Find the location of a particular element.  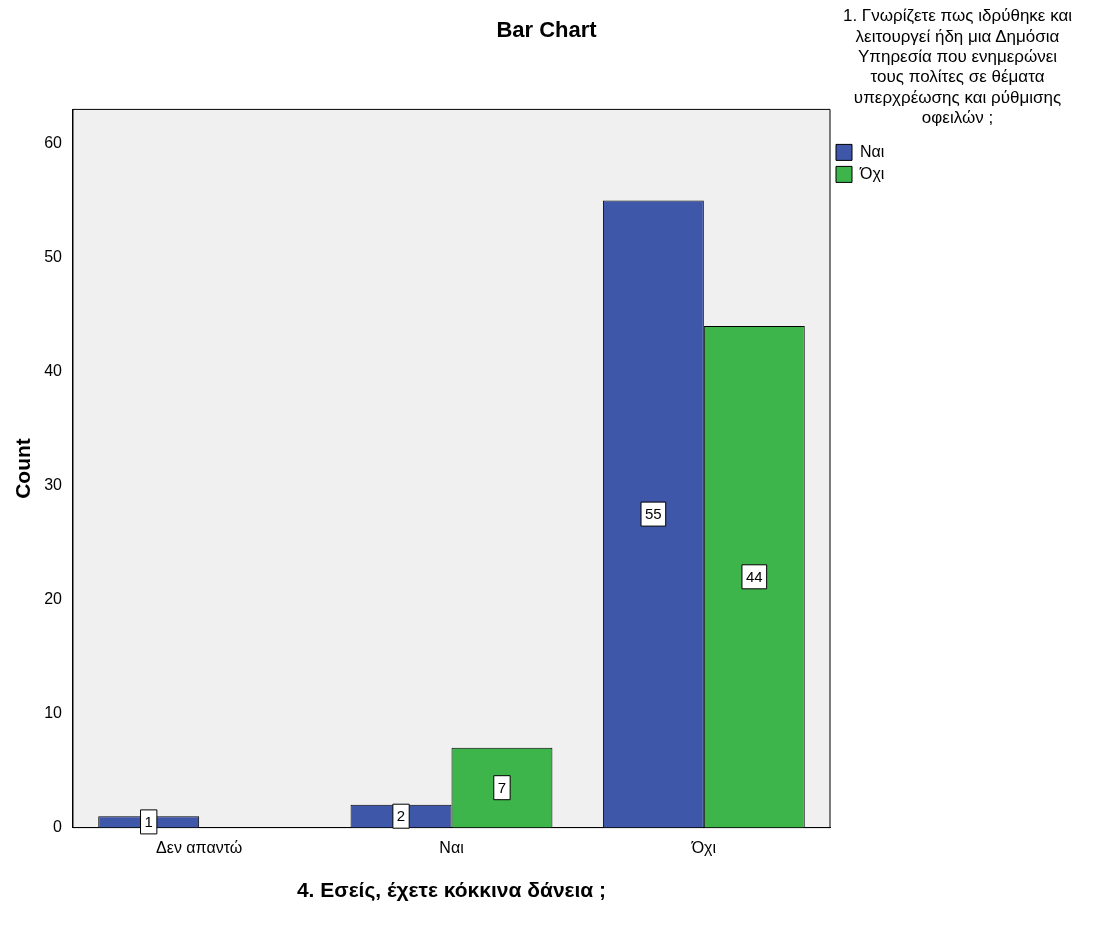

y-tick-label: 50 is located at coordinates (53, 257).